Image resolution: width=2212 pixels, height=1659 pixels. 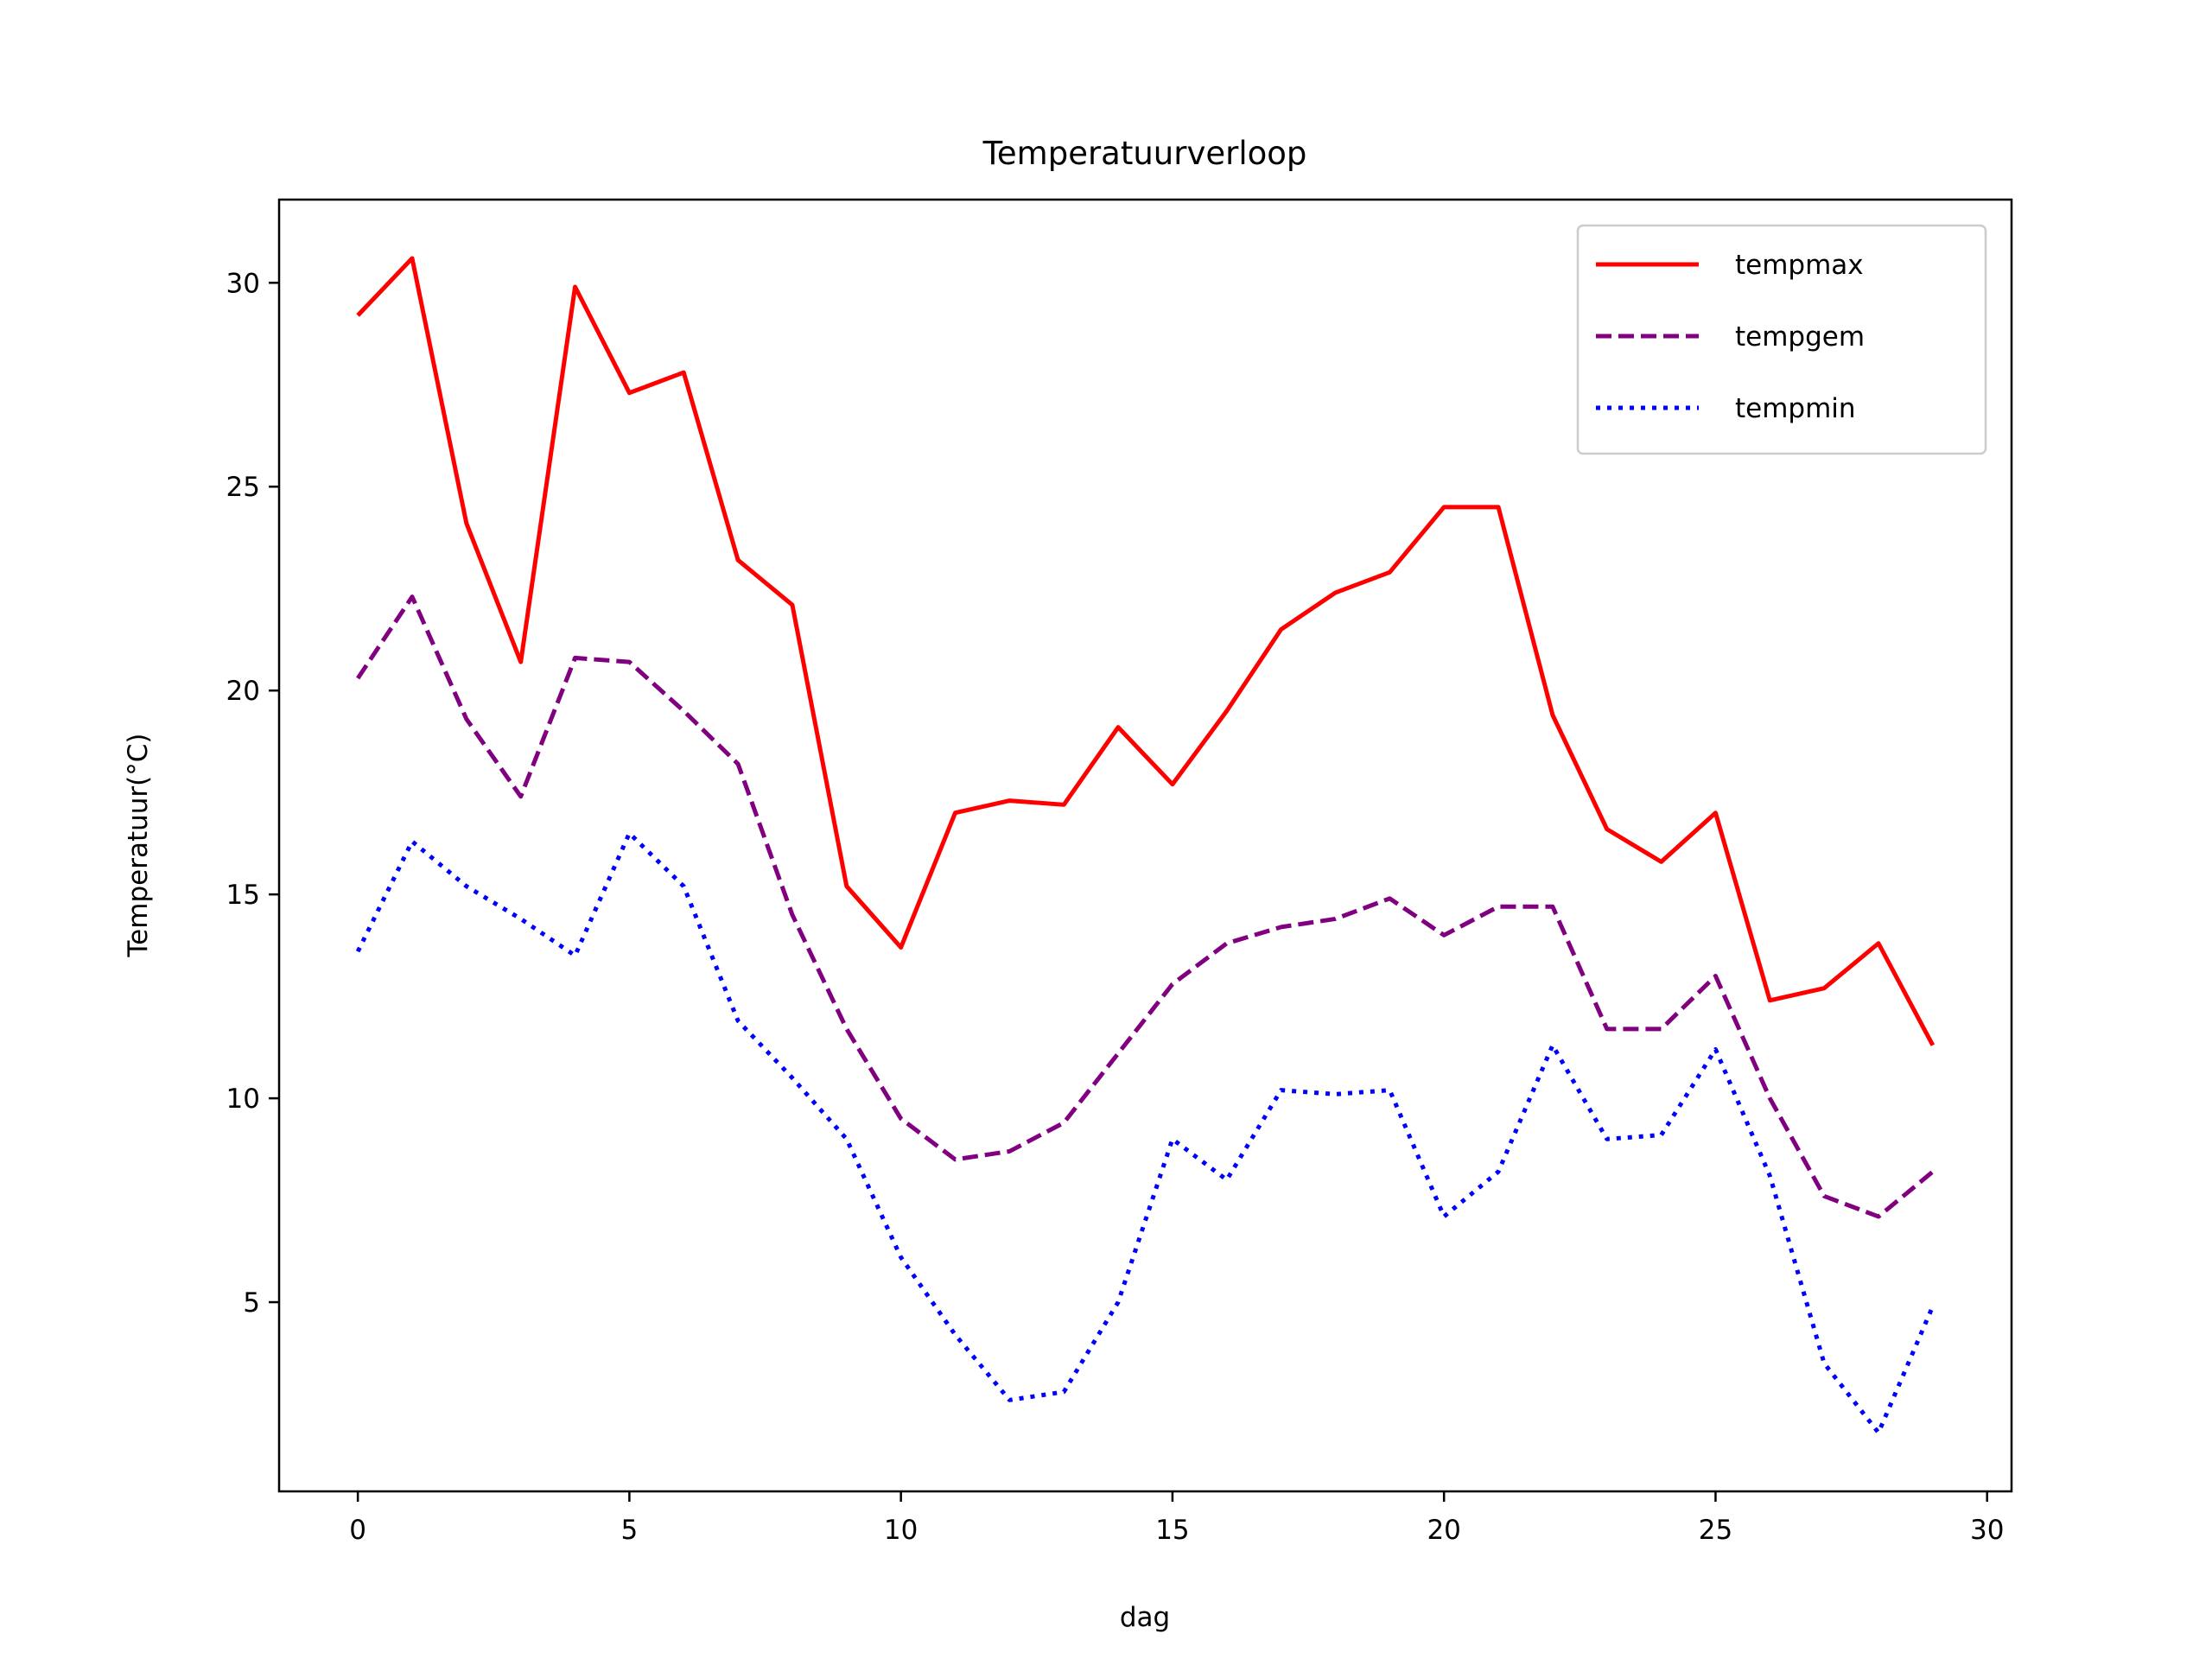 I want to click on x-tick-label: 30, so click(x=1987, y=1530).